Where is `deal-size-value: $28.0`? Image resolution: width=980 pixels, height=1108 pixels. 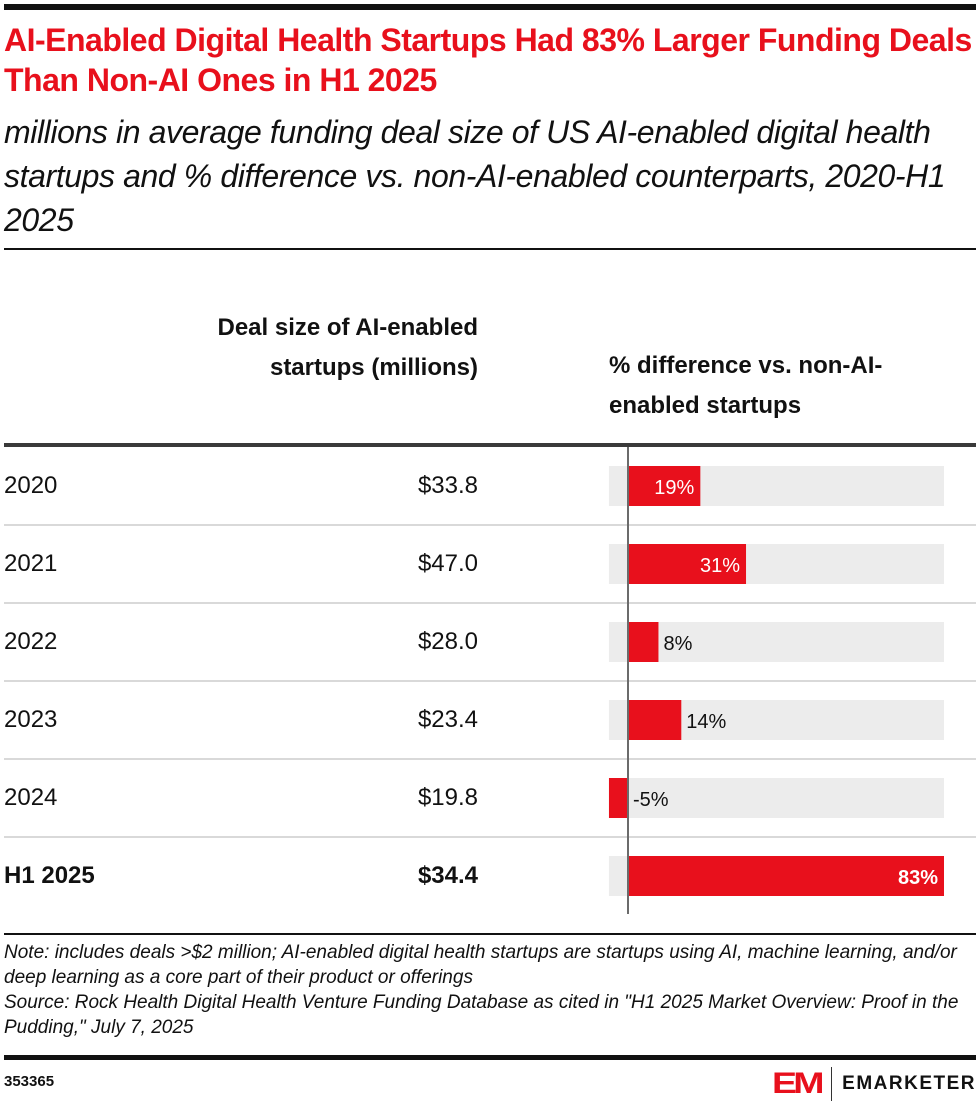
deal-size-value: $28.0 is located at coordinates (447, 641).